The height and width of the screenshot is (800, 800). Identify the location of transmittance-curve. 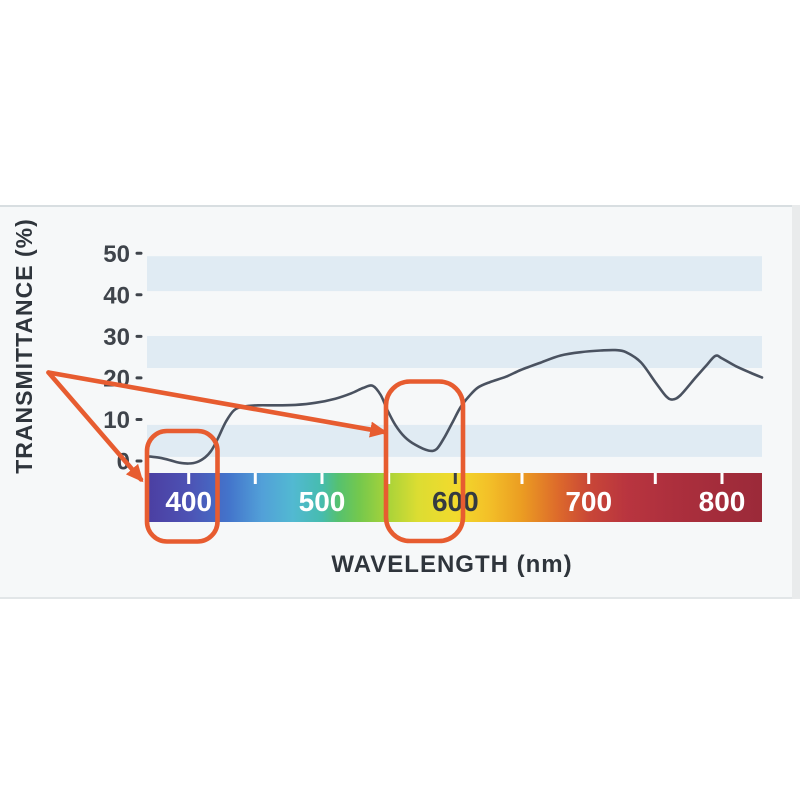
(455, 406).